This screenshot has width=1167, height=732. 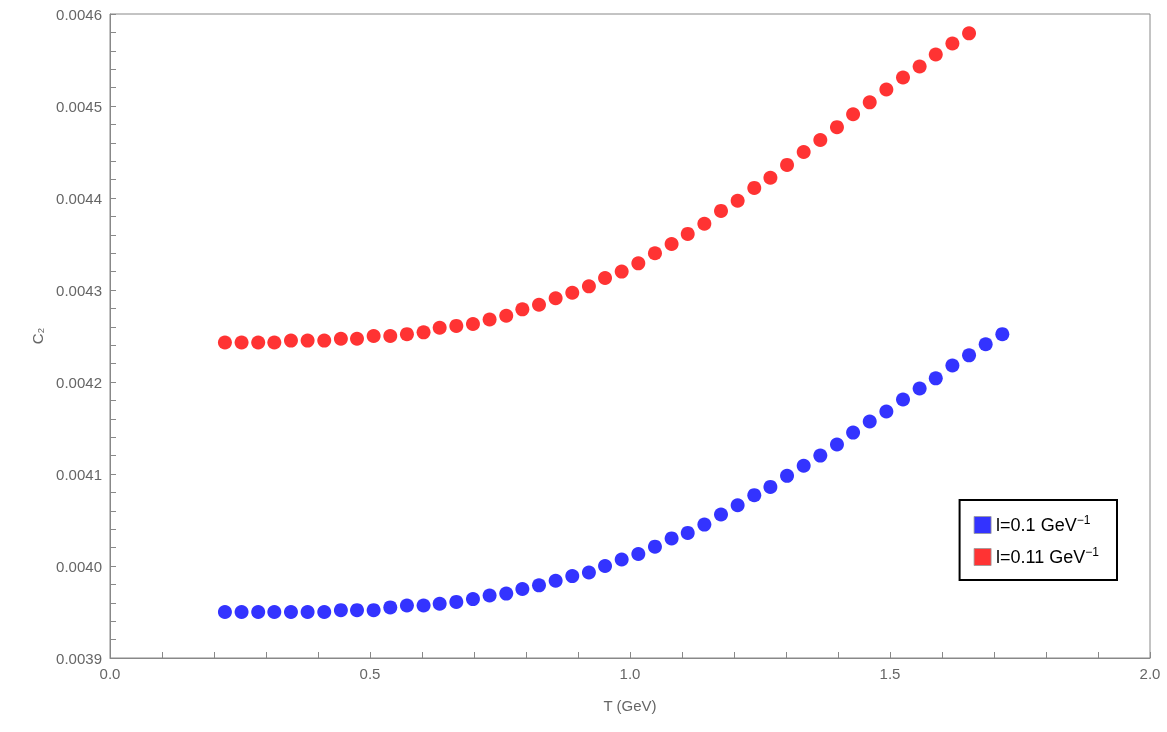 I want to click on y-tick-label: 0.0039, so click(x=79, y=658).